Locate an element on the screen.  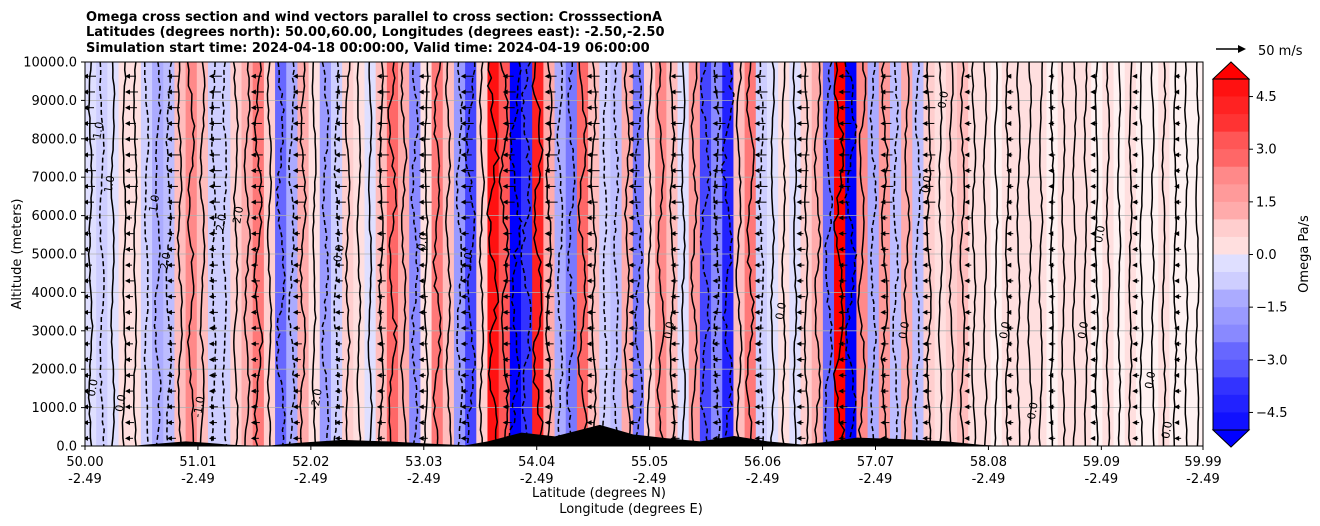
y-tick-label: 2000.0 is located at coordinates (55, 370).